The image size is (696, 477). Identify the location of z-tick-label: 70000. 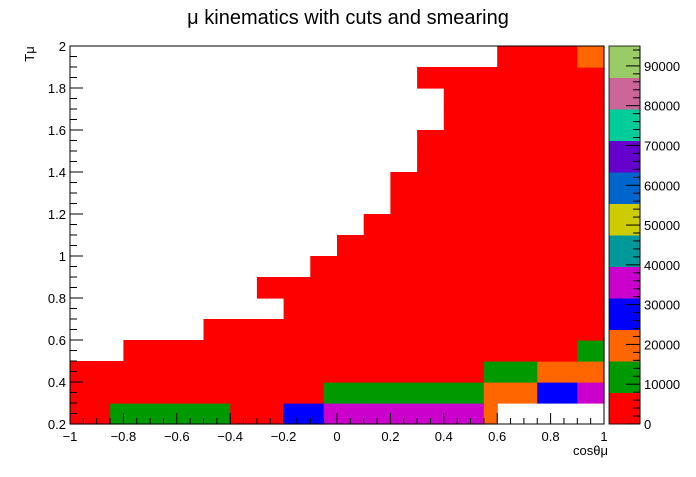
(662, 145).